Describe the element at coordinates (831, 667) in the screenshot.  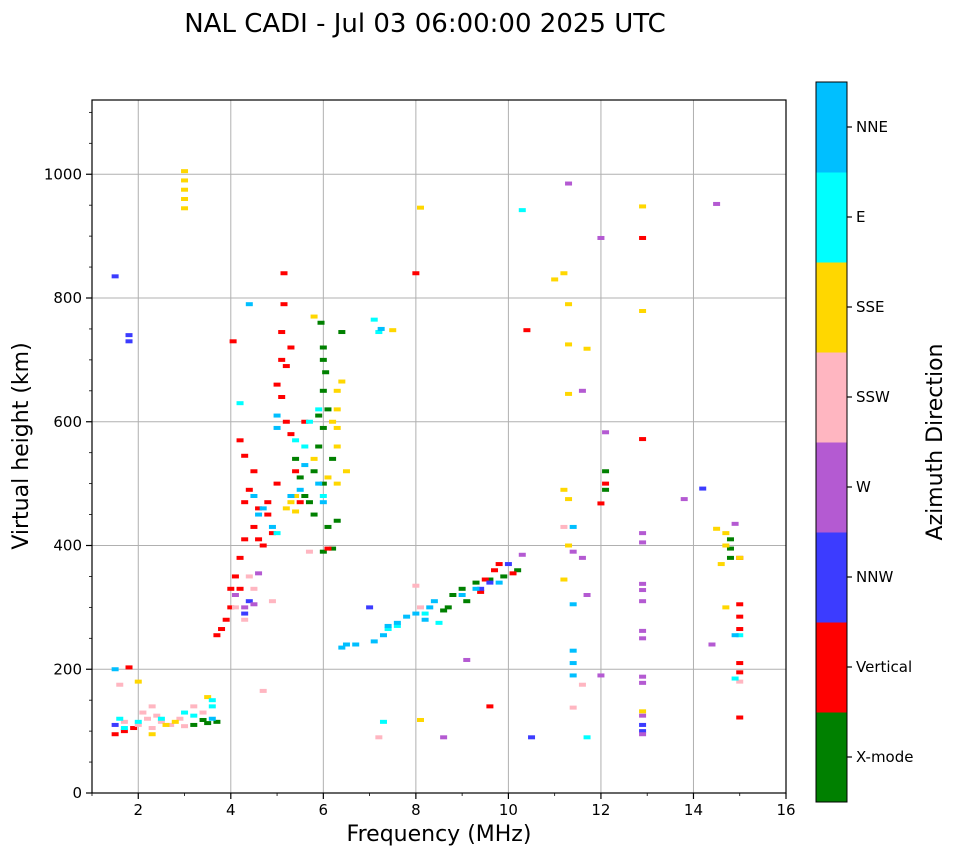
I see `colorbar-segment-vertical` at that location.